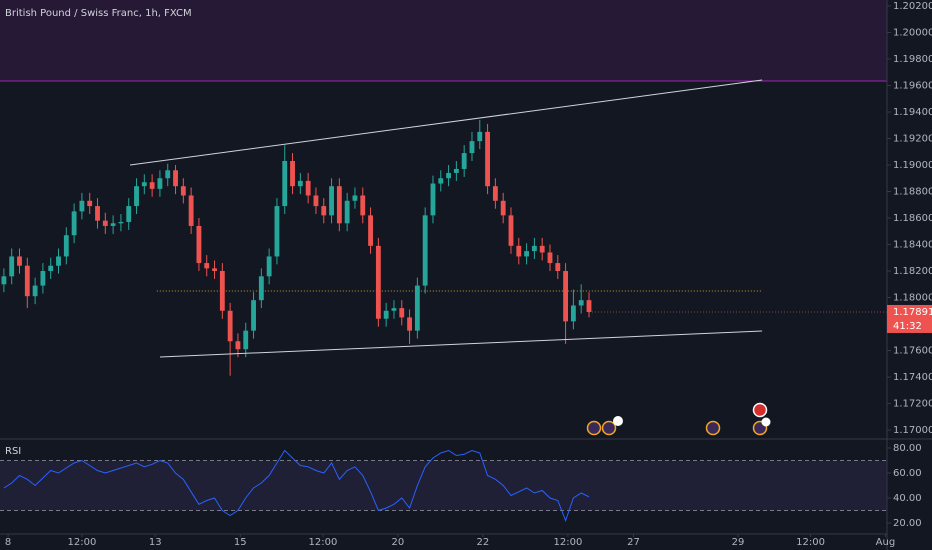 The image size is (932, 550). What do you see at coordinates (912, 298) in the screenshot?
I see `y-tick-label: 1.18000` at bounding box center [912, 298].